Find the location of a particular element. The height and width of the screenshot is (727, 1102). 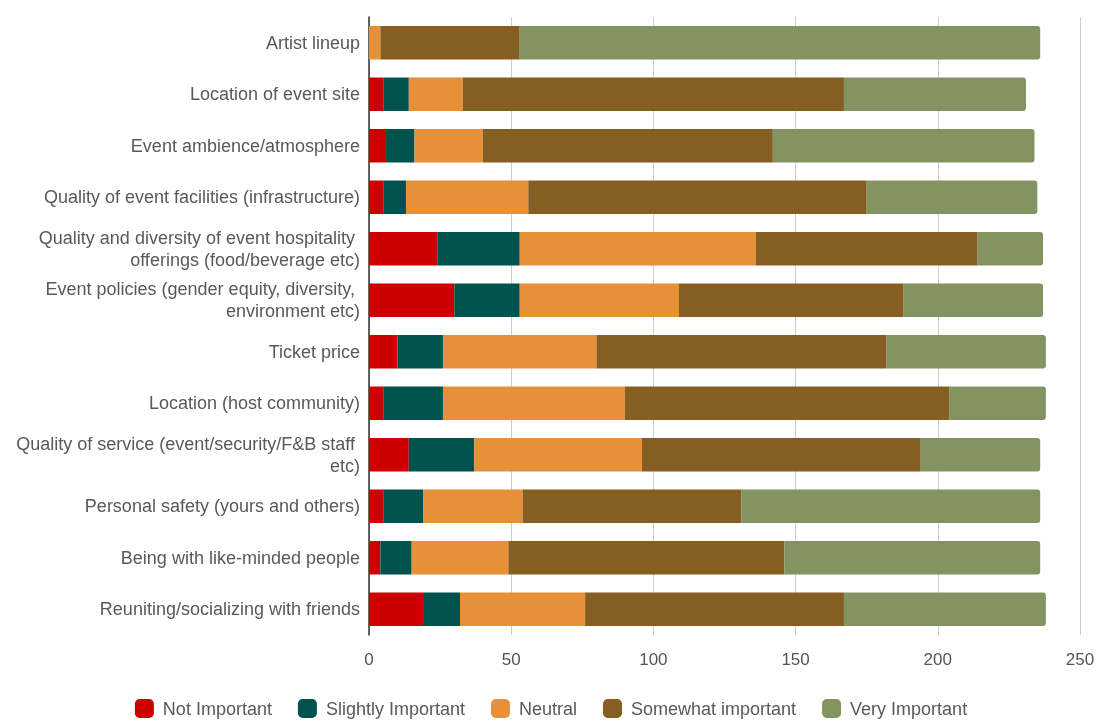

y-tick-label: Location (host community) is located at coordinates (254, 403).